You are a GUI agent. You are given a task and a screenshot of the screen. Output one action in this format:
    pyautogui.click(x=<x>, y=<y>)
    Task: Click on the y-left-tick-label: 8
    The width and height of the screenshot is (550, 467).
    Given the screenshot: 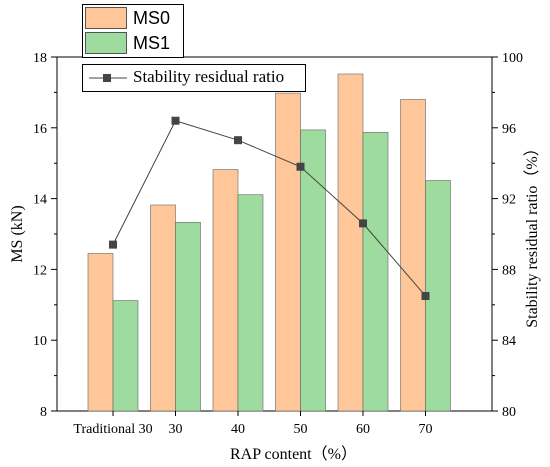 What is the action you would take?
    pyautogui.click(x=43, y=412)
    